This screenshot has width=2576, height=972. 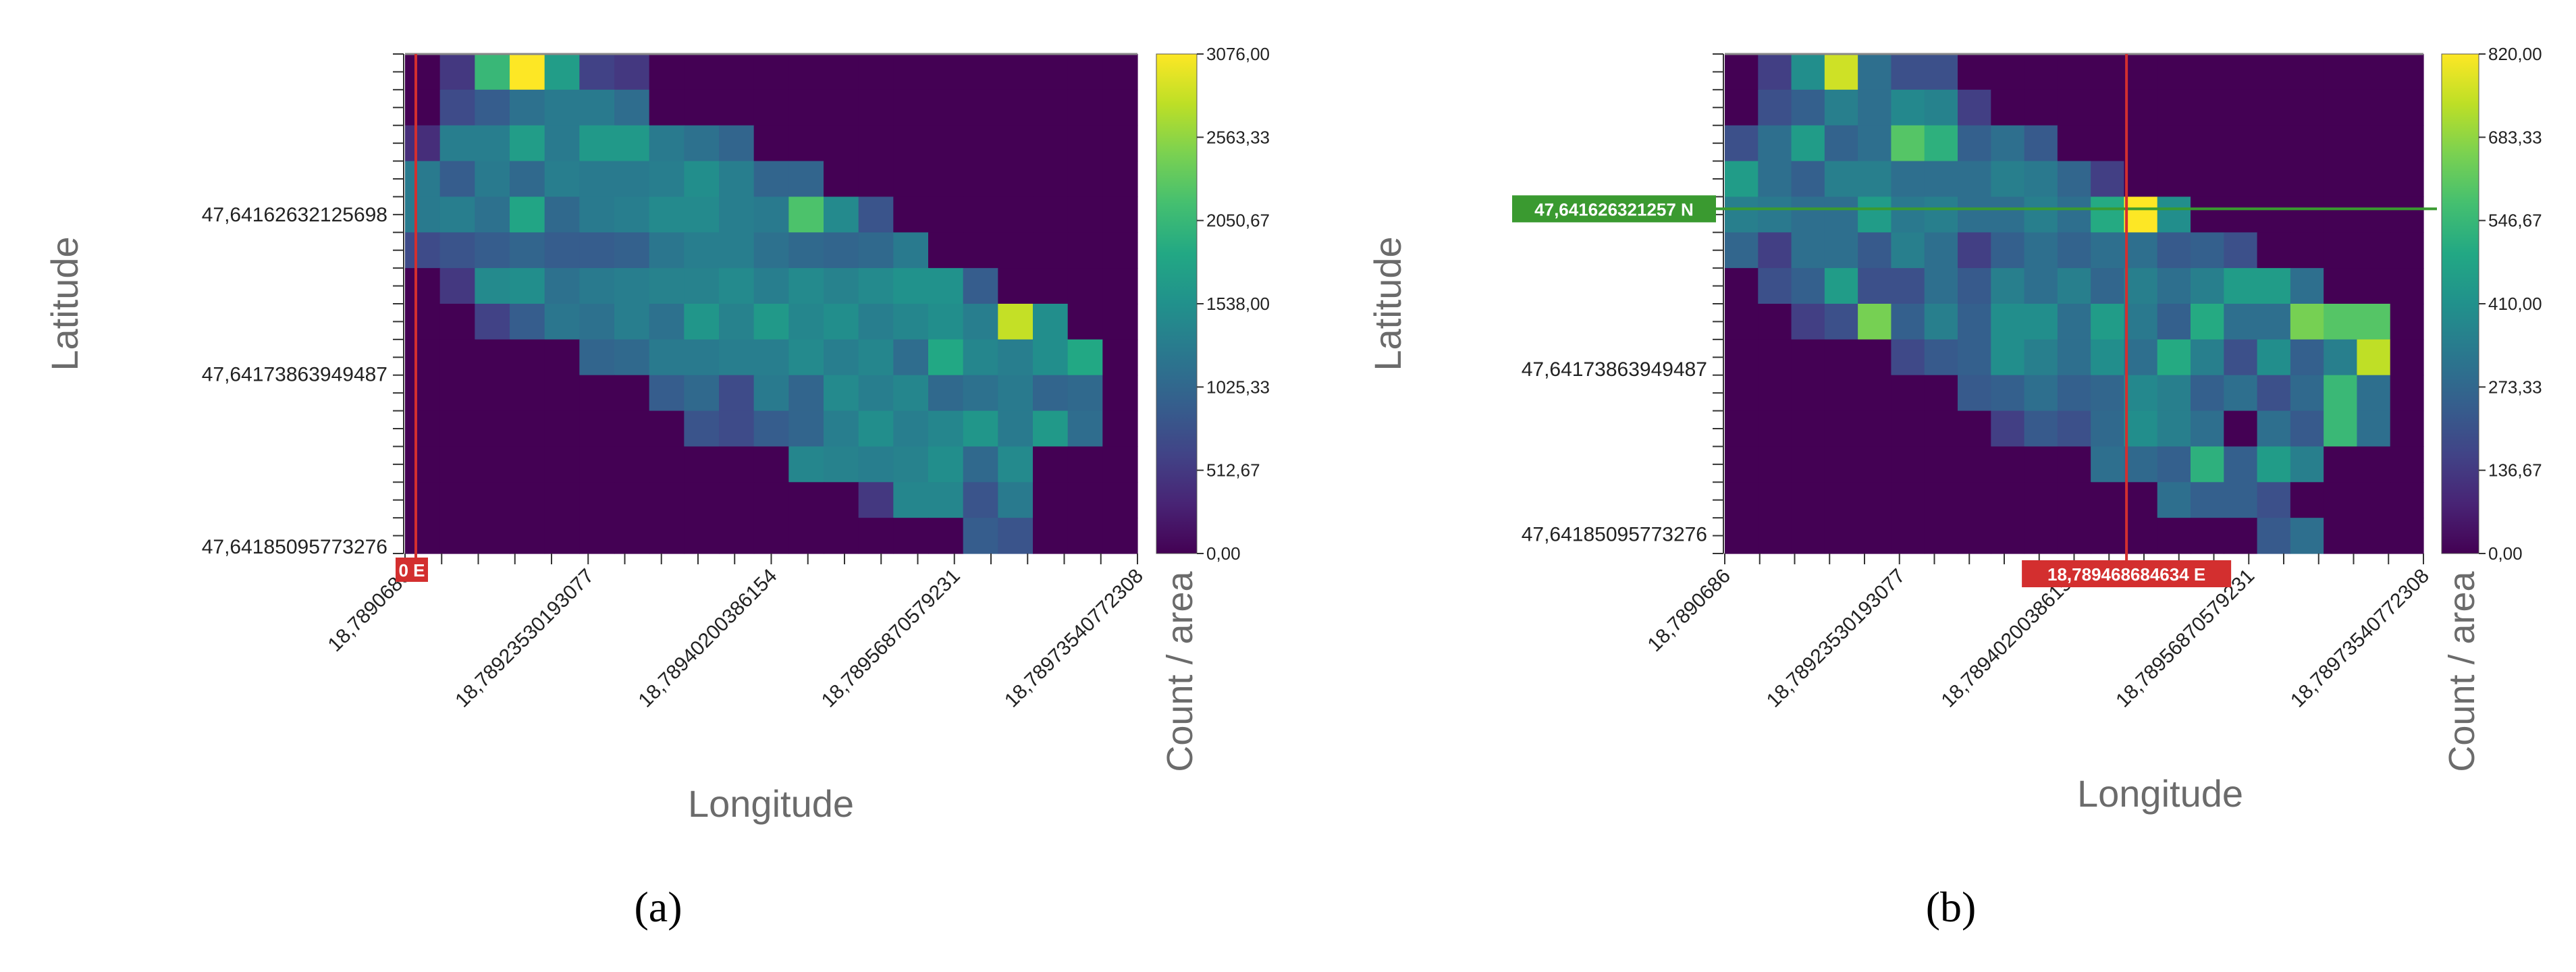 What do you see at coordinates (2515, 137) in the screenshot?
I see `colorbar-tick-label: 683,33` at bounding box center [2515, 137].